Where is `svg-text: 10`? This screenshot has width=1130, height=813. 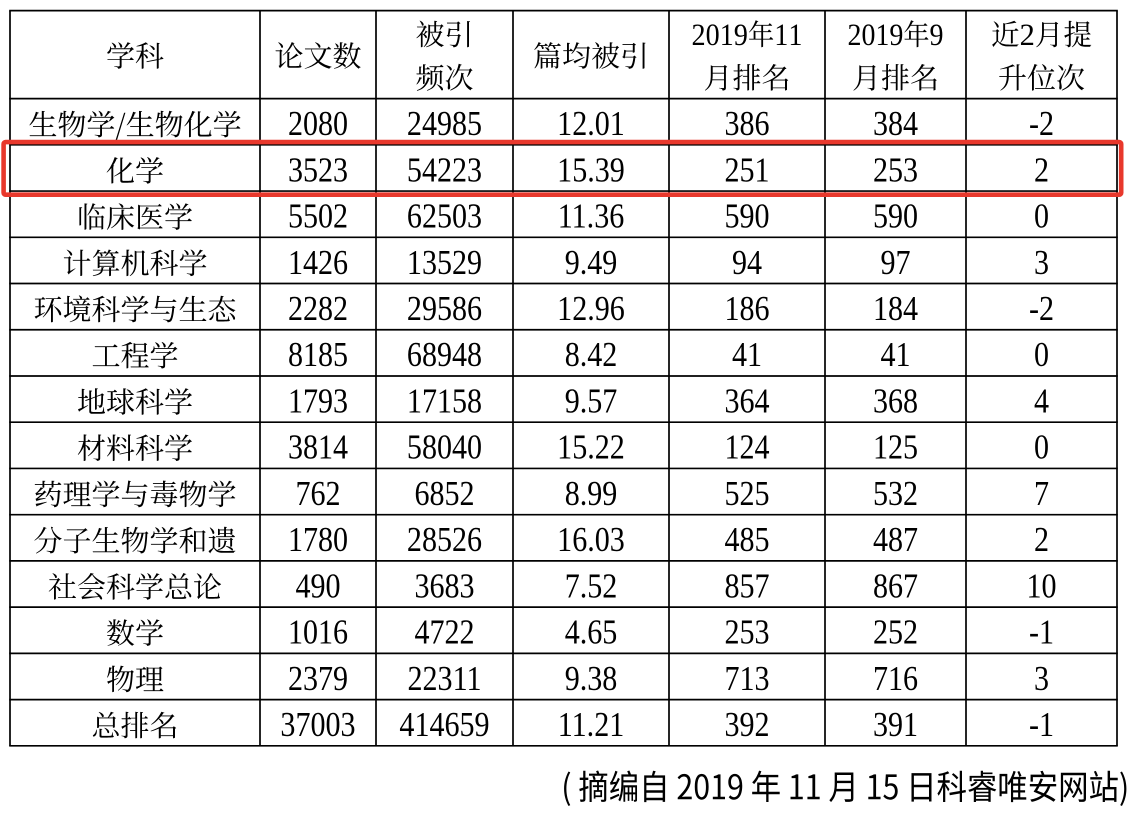
svg-text: 10 is located at coordinates (1041, 587).